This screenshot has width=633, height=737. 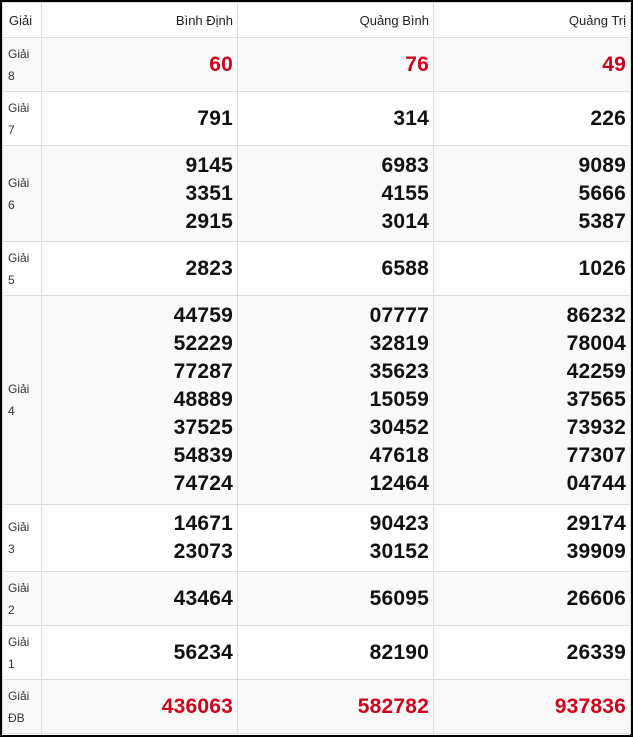 What do you see at coordinates (411, 118) in the screenshot?
I see `result-number: 314` at bounding box center [411, 118].